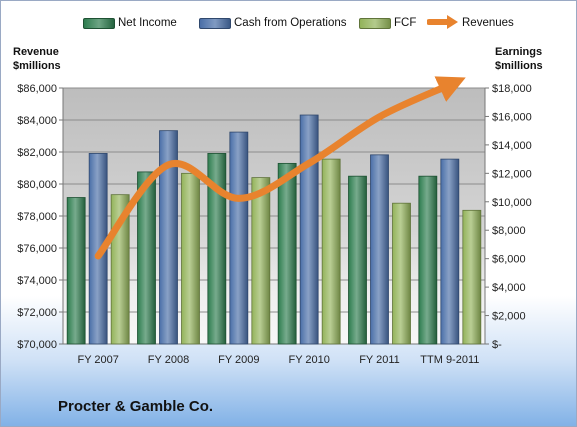  I want to click on left-axis-title-line1: Revenue, so click(36, 52).